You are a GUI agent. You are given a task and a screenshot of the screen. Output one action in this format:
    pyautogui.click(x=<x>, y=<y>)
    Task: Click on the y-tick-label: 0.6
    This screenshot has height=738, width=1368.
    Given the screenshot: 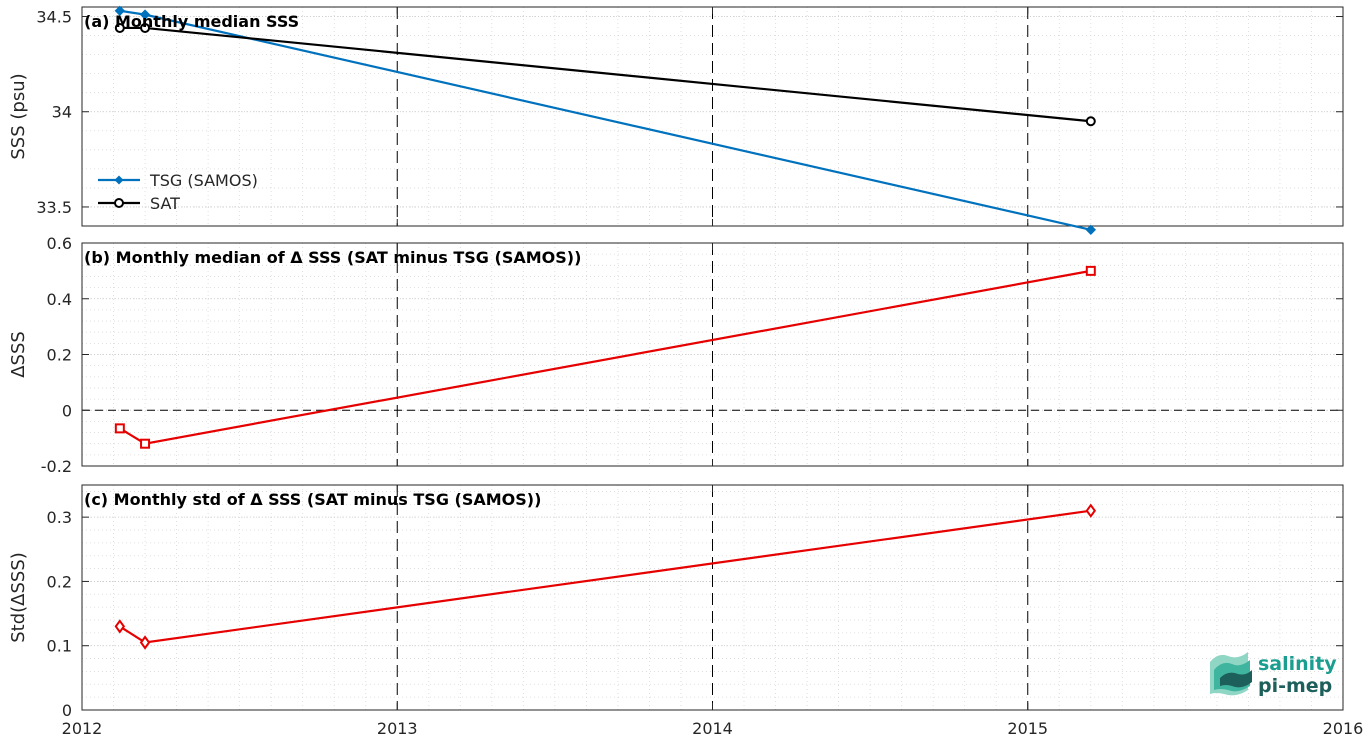 What is the action you would take?
    pyautogui.click(x=59, y=243)
    